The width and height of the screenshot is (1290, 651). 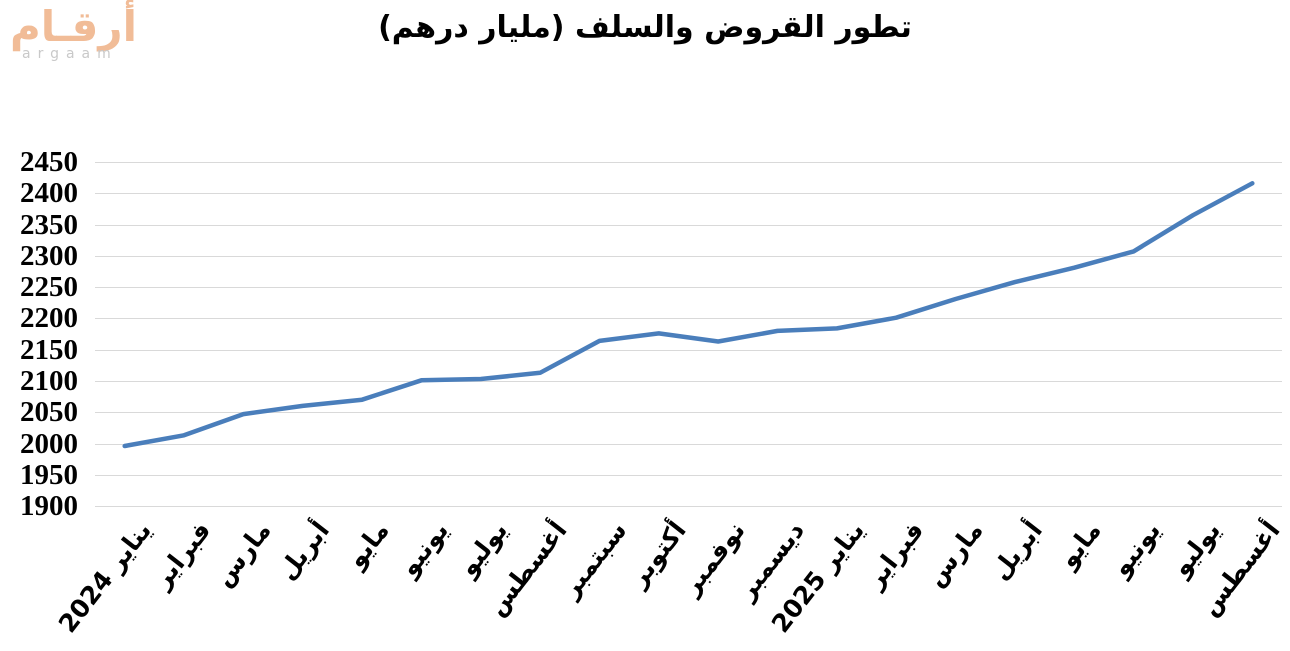 What do you see at coordinates (49, 380) in the screenshot?
I see `y-tick-label: 2100` at bounding box center [49, 380].